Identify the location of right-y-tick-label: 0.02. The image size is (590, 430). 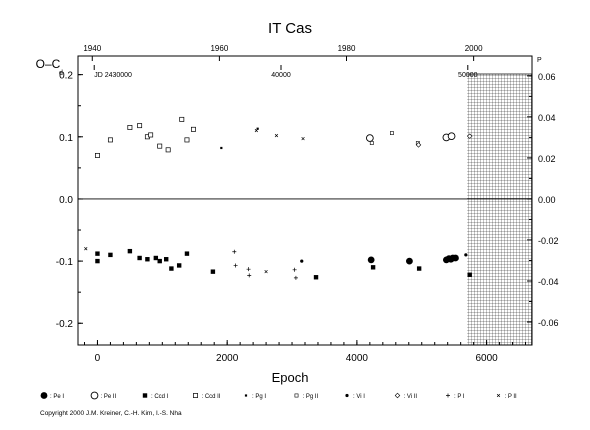
(547, 159).